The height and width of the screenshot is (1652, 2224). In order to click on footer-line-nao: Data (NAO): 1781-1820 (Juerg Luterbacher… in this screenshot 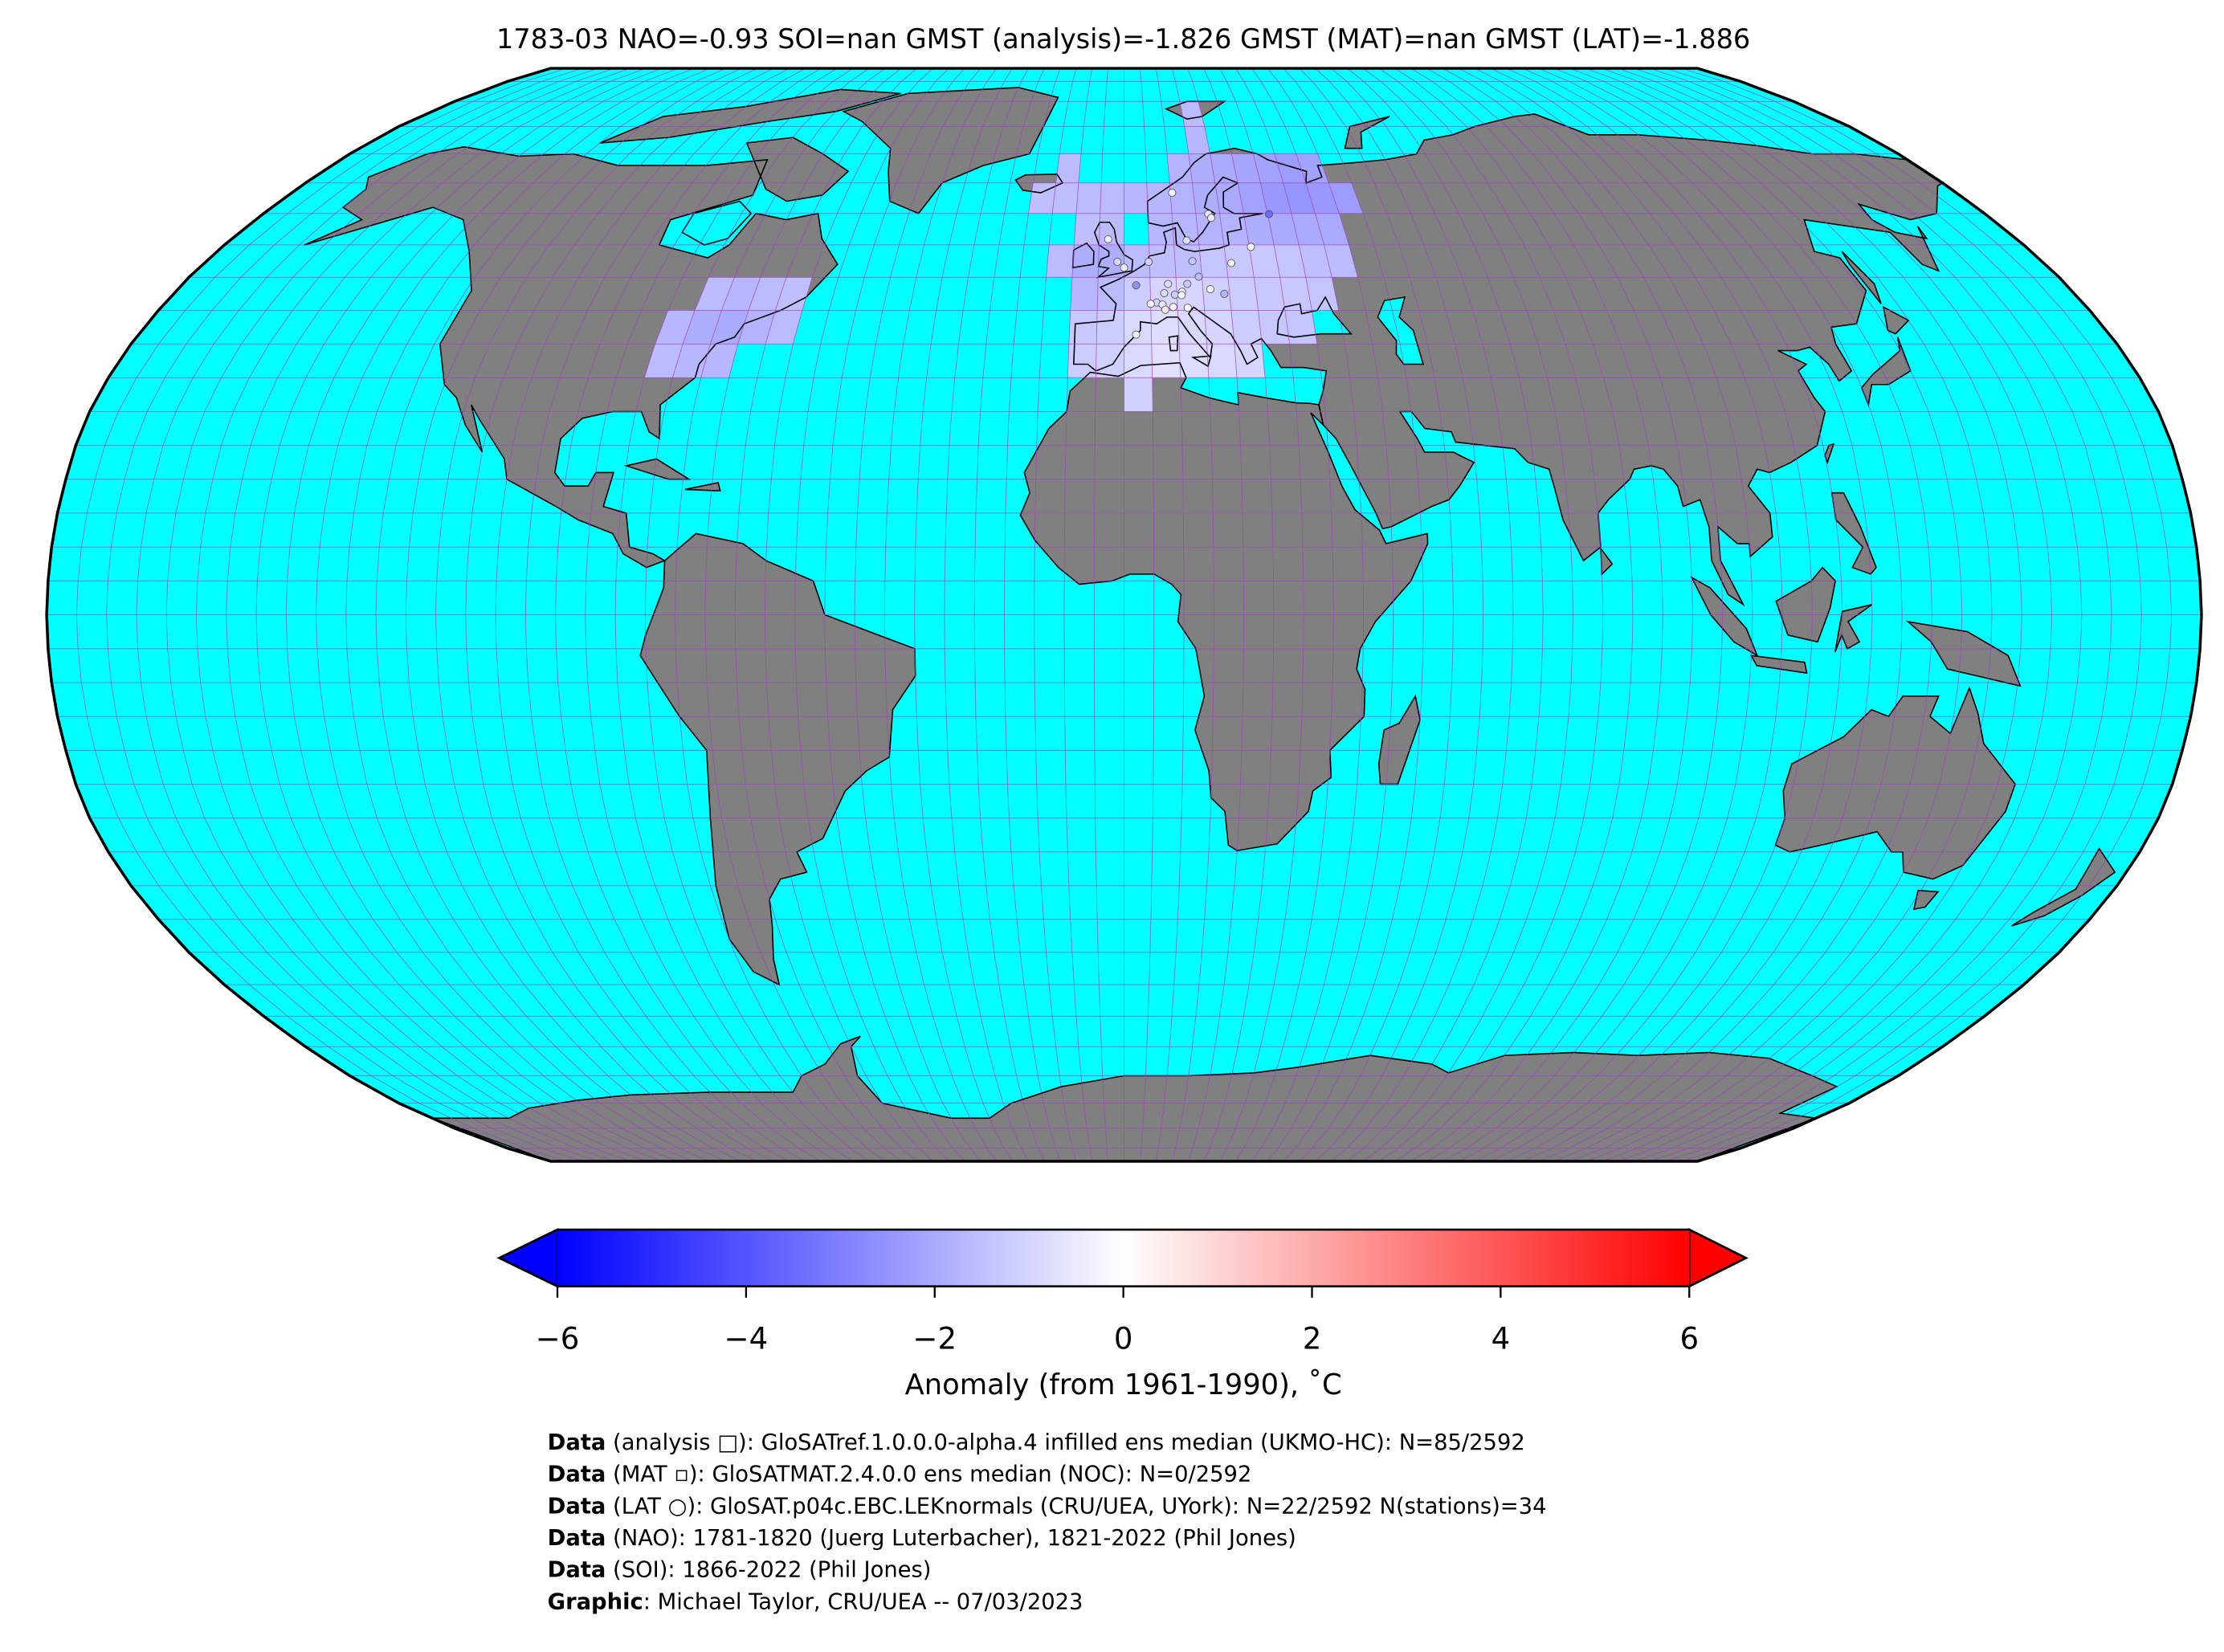, I will do `click(922, 1538)`.